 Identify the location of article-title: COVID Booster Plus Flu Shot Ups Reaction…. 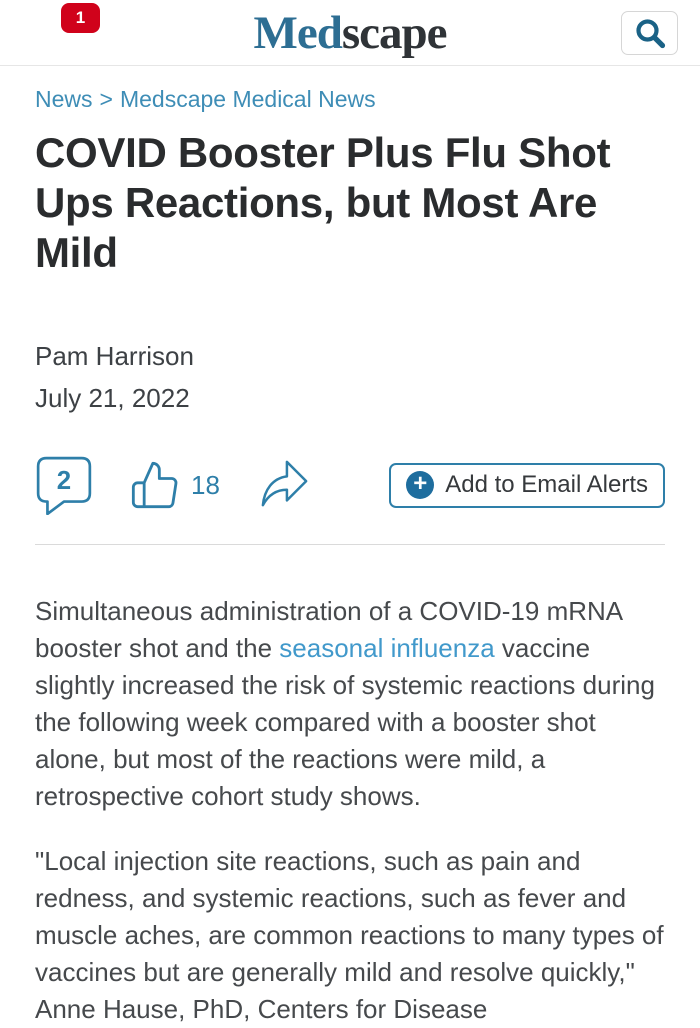
(323, 202).